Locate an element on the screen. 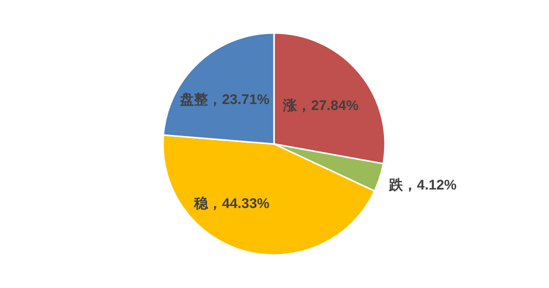 The width and height of the screenshot is (549, 288). data-label: ，4.12% is located at coordinates (430, 184).